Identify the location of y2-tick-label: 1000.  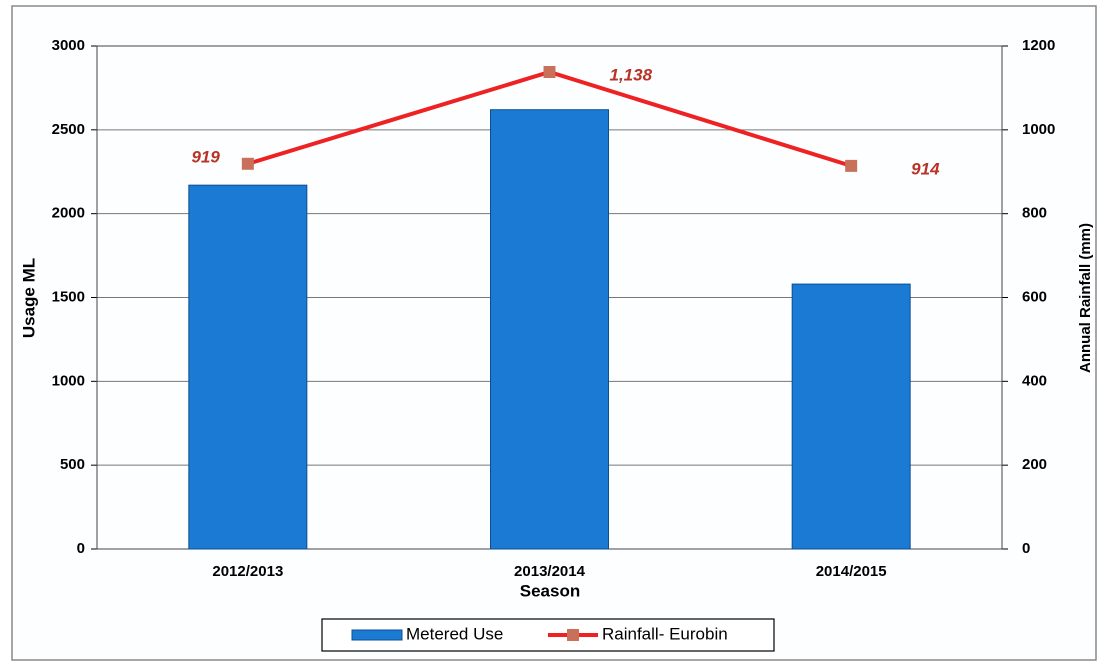
(1038, 129).